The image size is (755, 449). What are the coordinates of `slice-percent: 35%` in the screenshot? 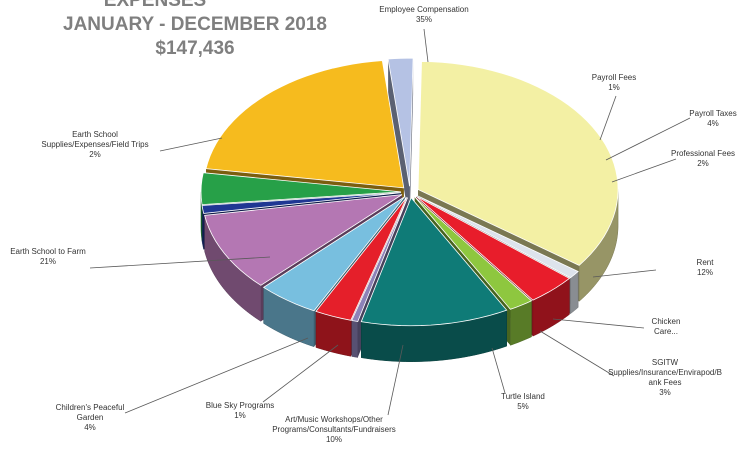 It's located at (424, 19).